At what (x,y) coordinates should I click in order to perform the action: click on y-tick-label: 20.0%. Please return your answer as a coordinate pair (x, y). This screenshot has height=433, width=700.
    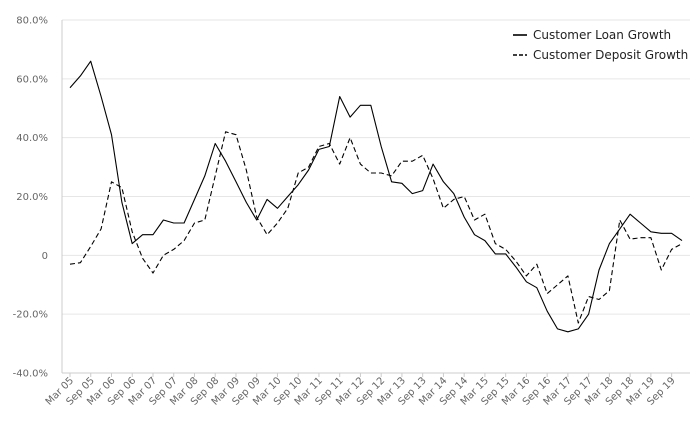
    Looking at the image, I should click on (32, 197).